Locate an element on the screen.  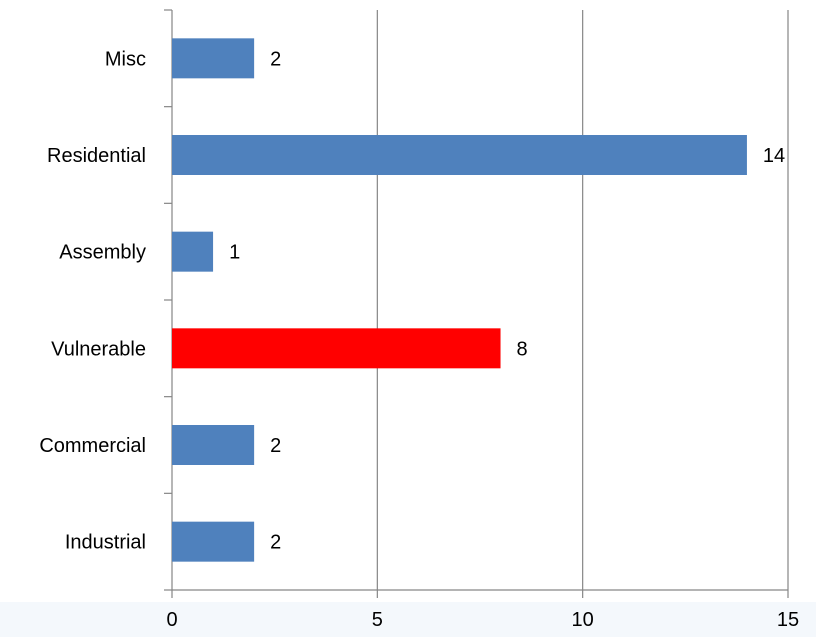
category-label: Assembly is located at coordinates (102, 253).